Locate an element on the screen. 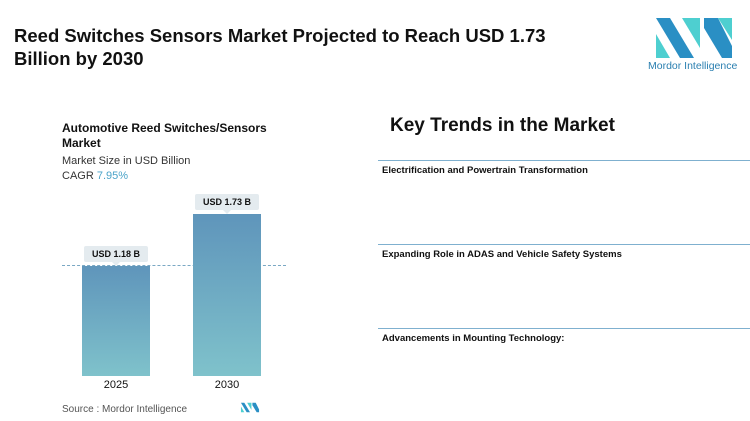 This screenshot has height=421, width=750. source: Source : Mordor Intelligence is located at coordinates (124, 409).